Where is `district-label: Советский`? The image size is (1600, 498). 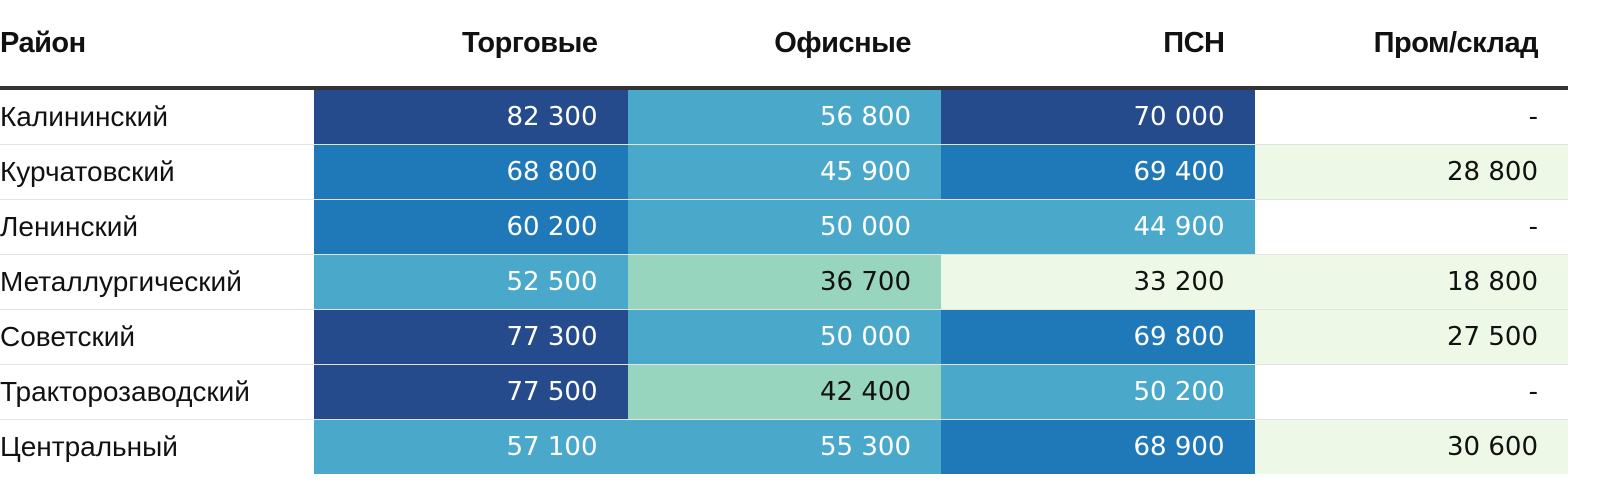
district-label: Советский is located at coordinates (157, 337).